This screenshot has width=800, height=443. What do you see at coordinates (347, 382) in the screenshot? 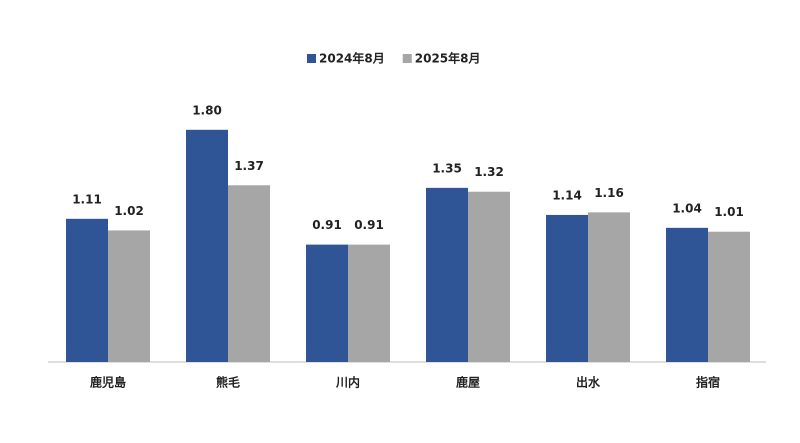
I see `x-tick-label: 川内` at bounding box center [347, 382].